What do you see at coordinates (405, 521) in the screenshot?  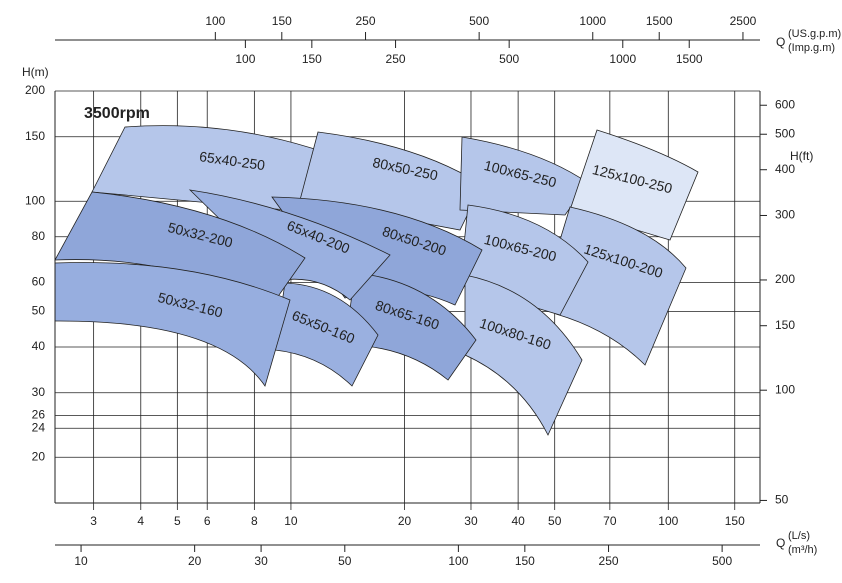 I see `x-tick-label: 20` at bounding box center [405, 521].